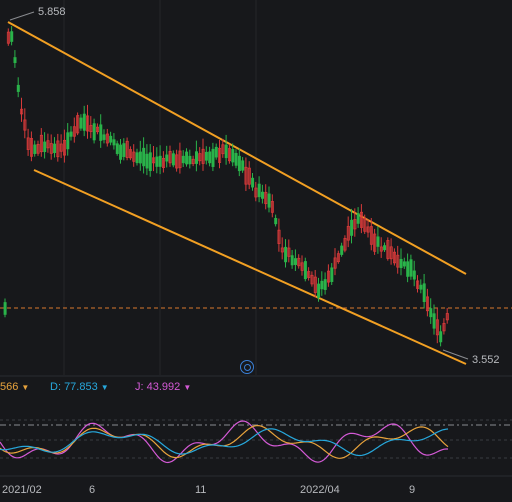  What do you see at coordinates (247, 367) in the screenshot?
I see `target-icon` at bounding box center [247, 367].